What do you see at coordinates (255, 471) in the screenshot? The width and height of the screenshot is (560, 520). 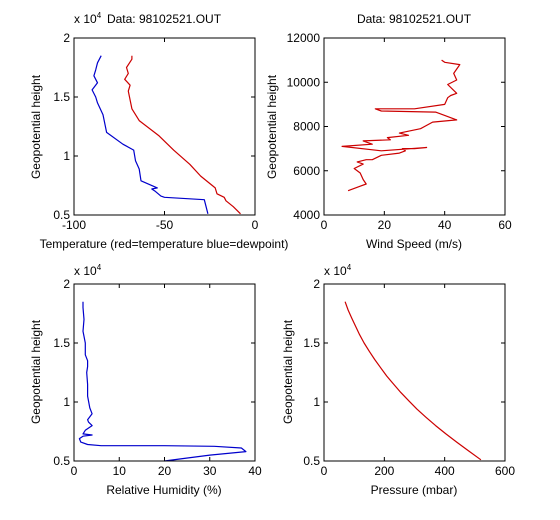 I see `panel-relative-humidity-xtick-label: 40` at bounding box center [255, 471].